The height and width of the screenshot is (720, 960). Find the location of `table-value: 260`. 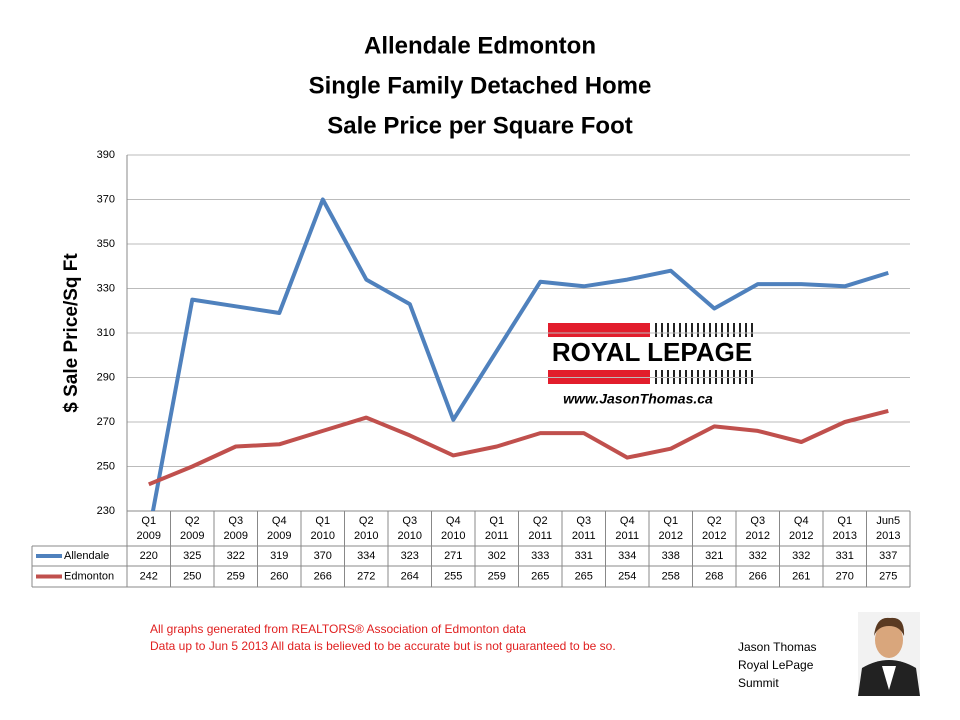

table-value: 260 is located at coordinates (279, 576).